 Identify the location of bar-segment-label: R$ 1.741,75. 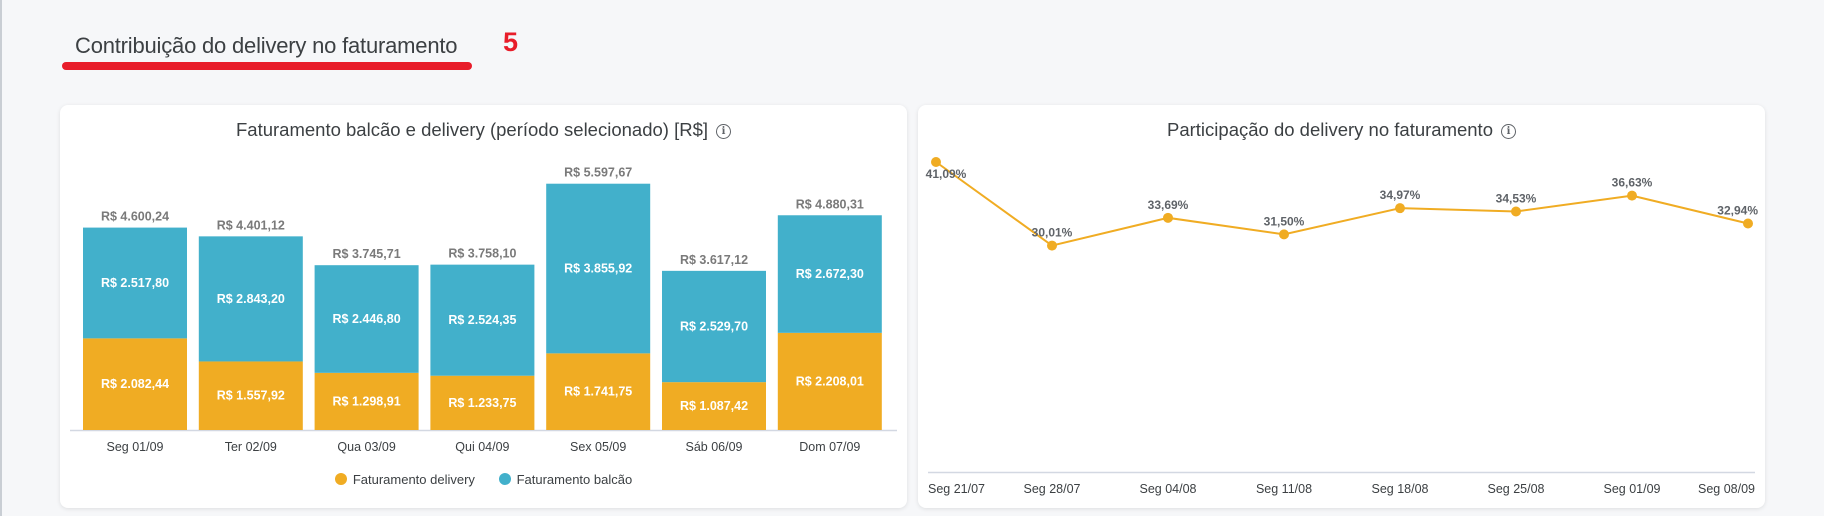
(598, 392).